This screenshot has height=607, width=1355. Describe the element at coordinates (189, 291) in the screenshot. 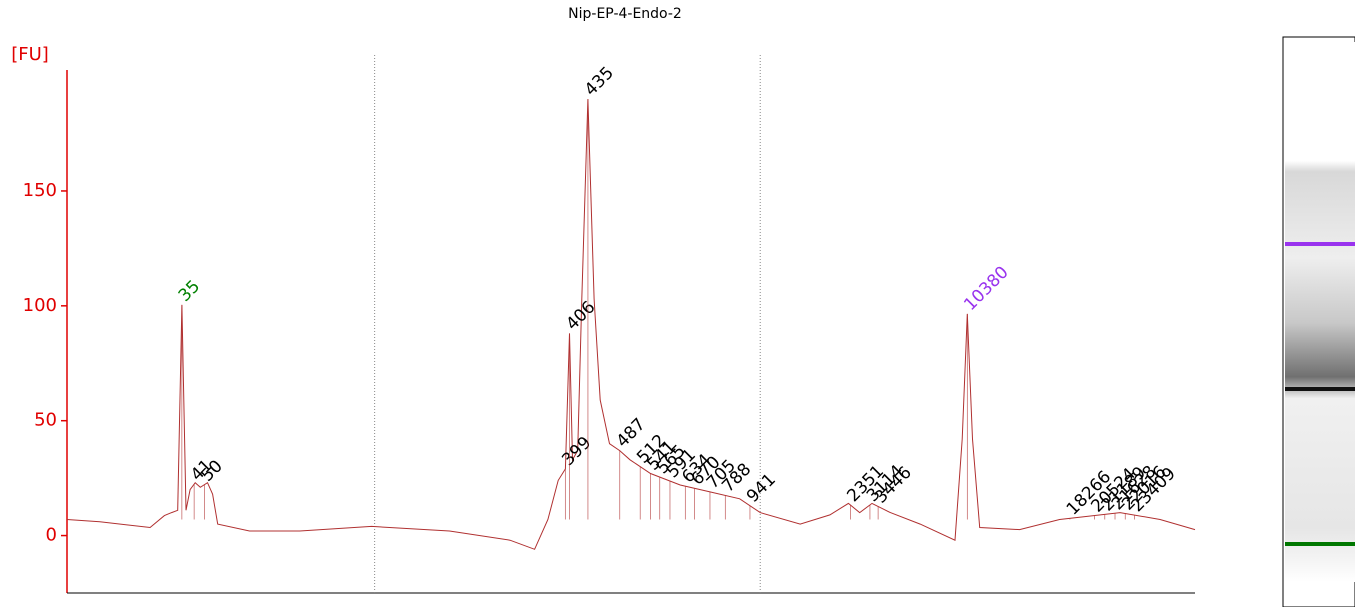

I see `peak-label: 35` at that location.